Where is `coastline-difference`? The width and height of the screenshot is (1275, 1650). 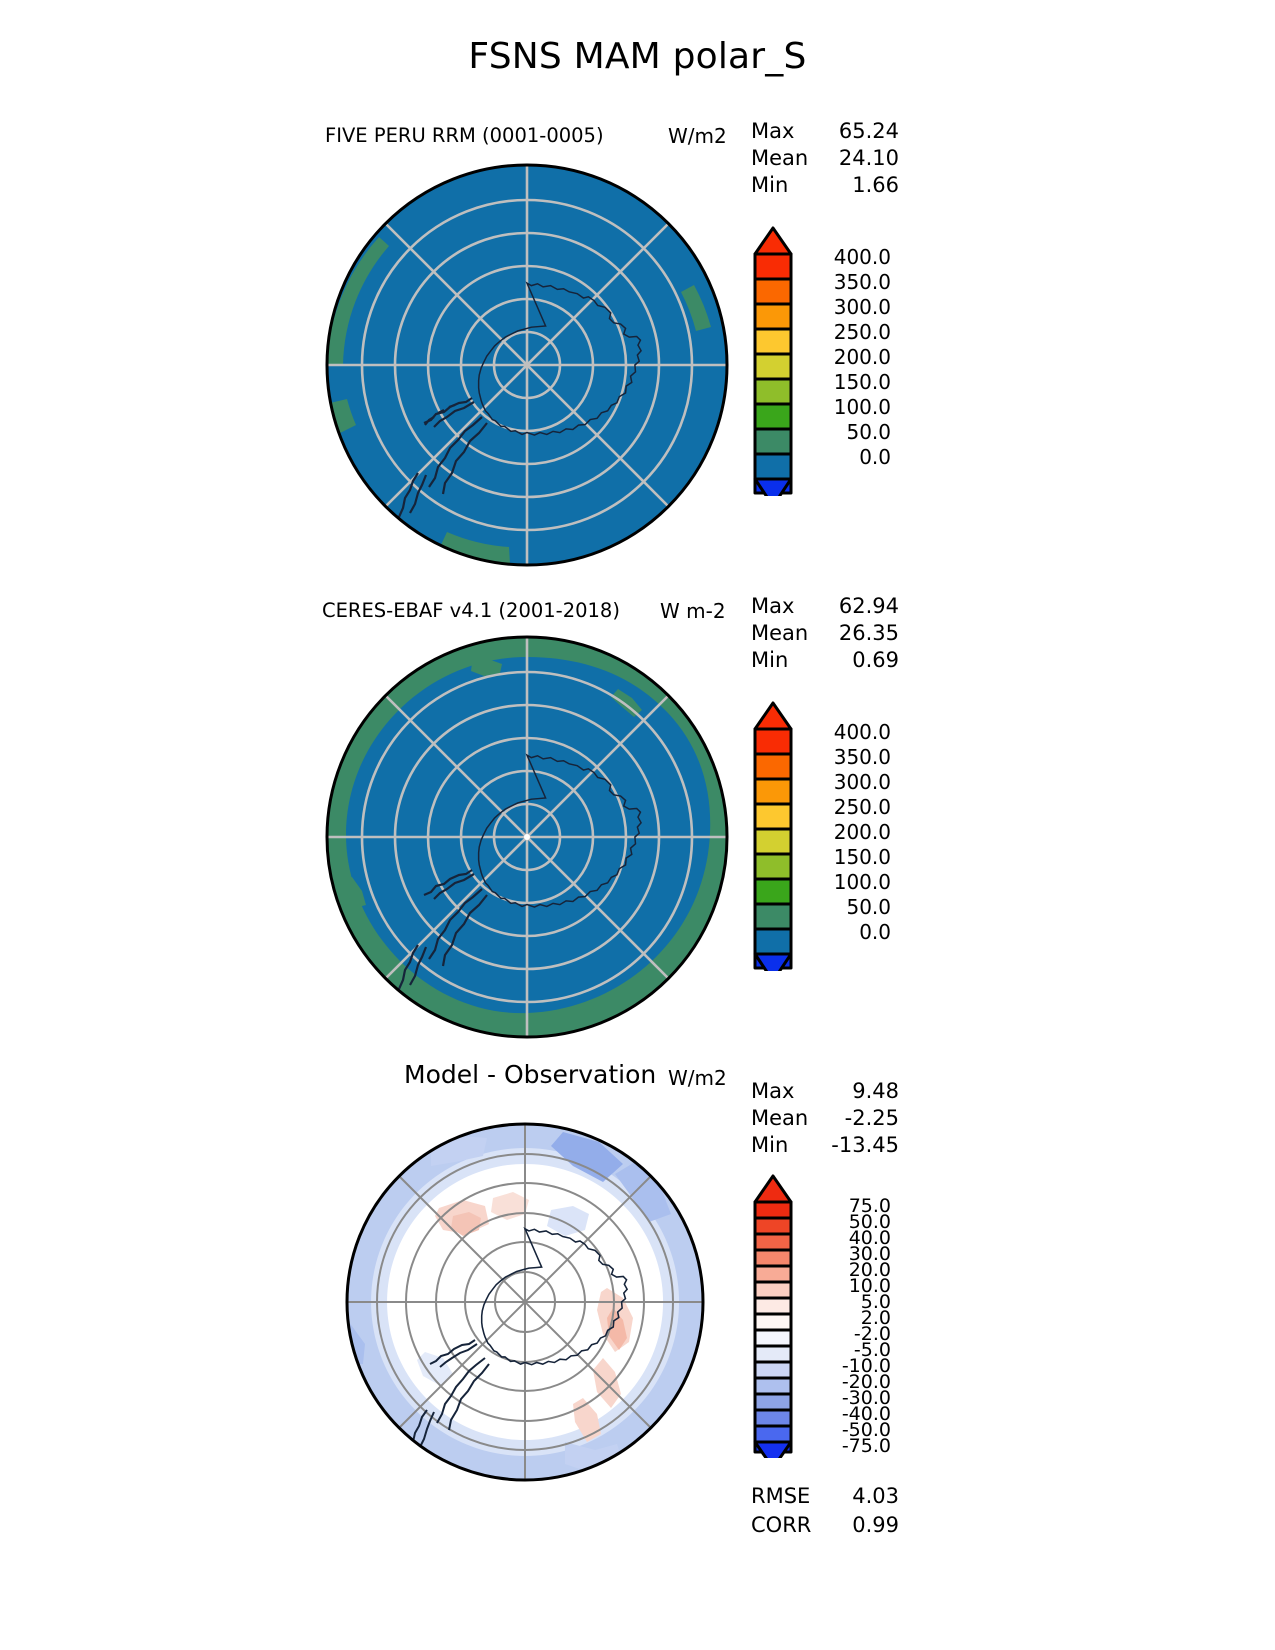
coastline-difference is located at coordinates (518, 1339).